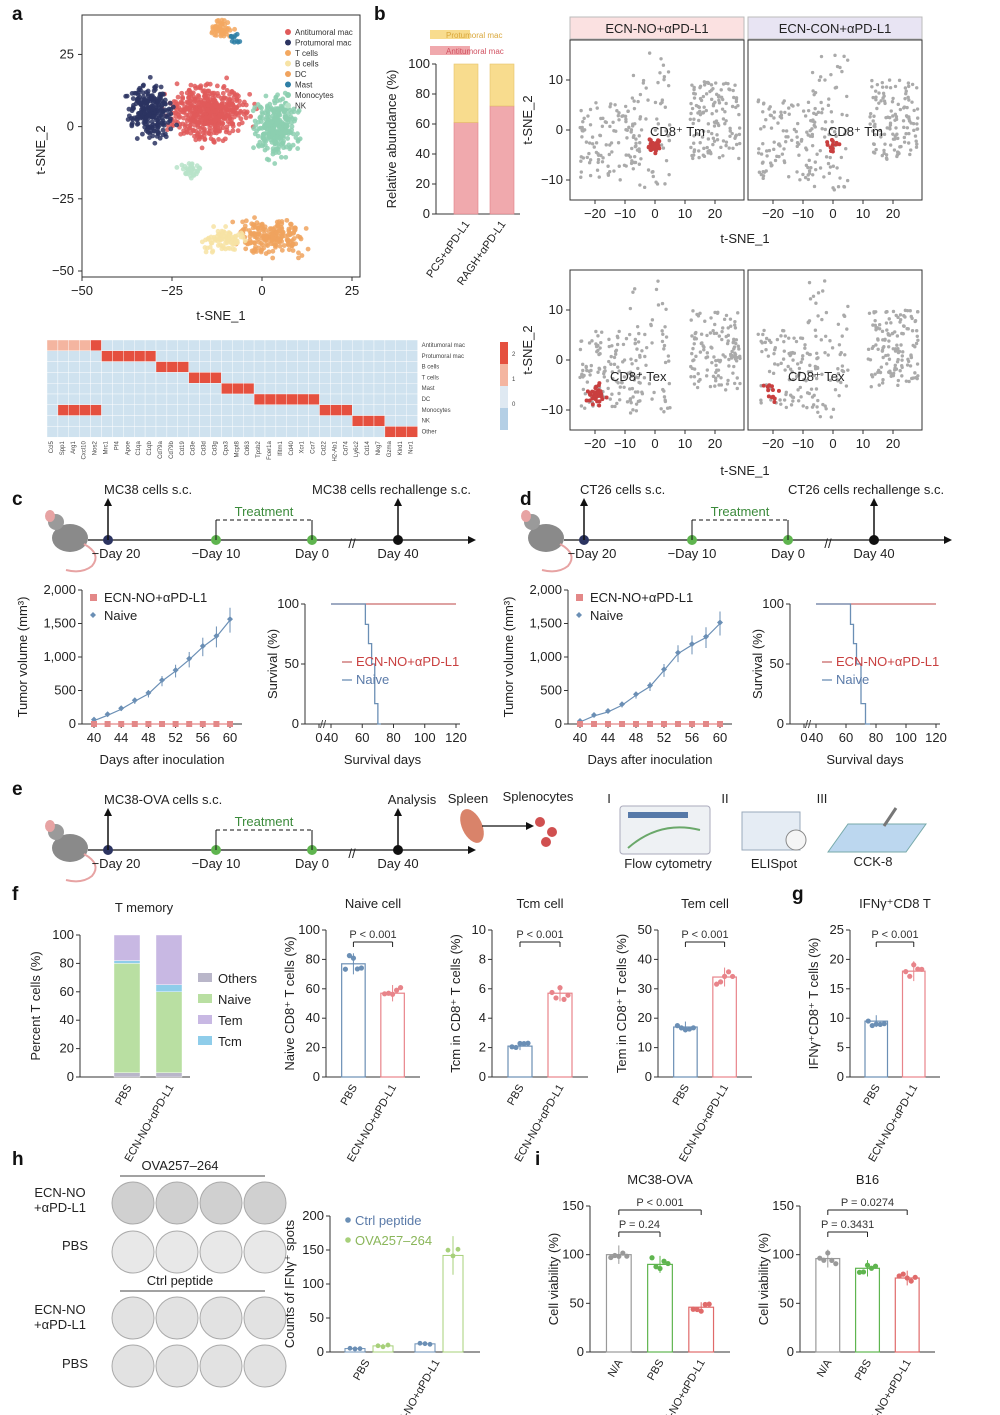 This screenshot has height=1415, width=1000. What do you see at coordinates (837, 988) in the screenshot?
I see `y-tick-label: 15` at bounding box center [837, 988].